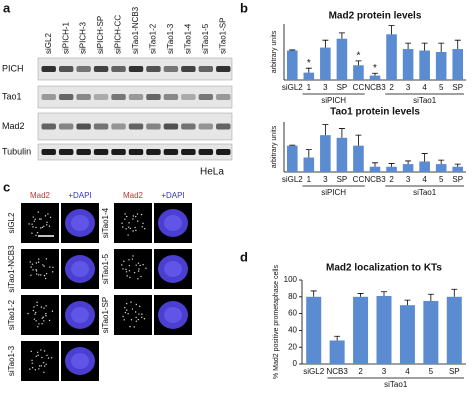 This screenshot has width=474, height=398. What do you see at coordinates (118, 34) in the screenshot?
I see `lane-label: siPICH-CC` at bounding box center [118, 34].